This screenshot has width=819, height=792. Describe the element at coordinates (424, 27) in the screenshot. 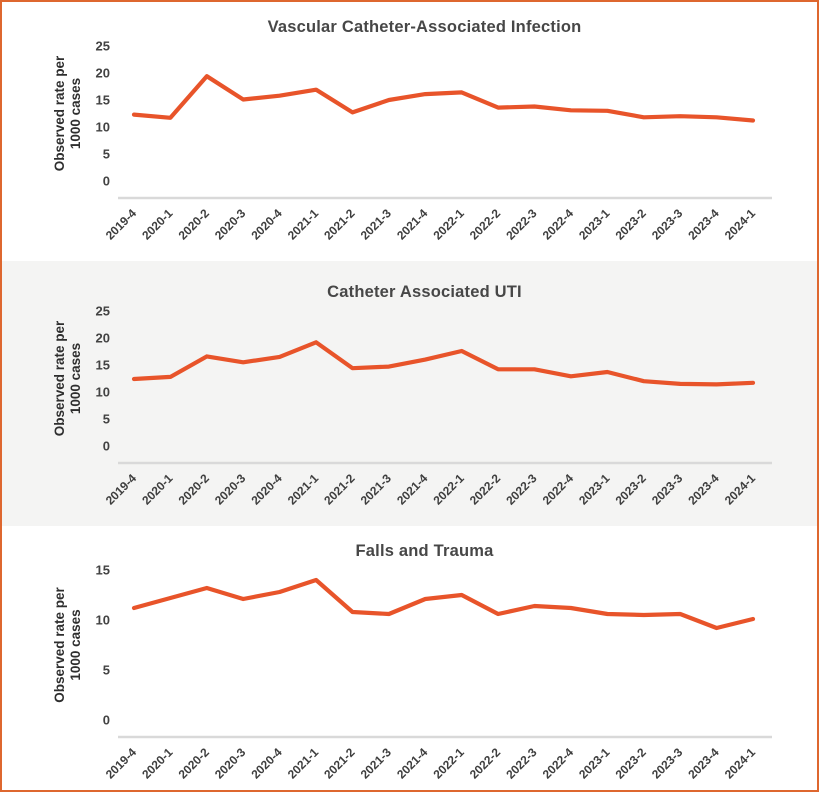

I see `chart-title-vascular-infection: Vascular Catheter-Associated Infection` at that location.